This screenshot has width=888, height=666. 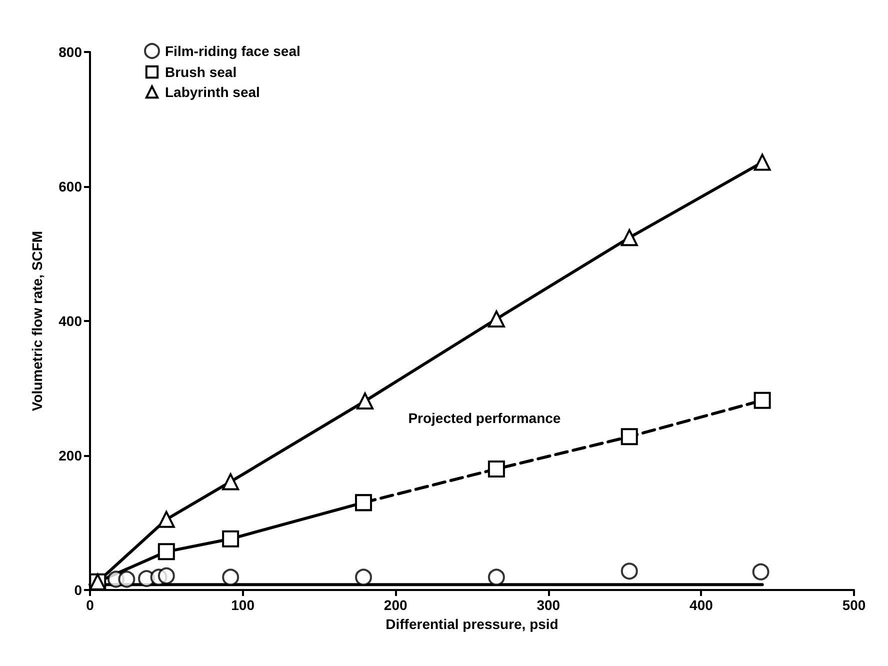 What do you see at coordinates (548, 605) in the screenshot?
I see `x-tick-label: 300` at bounding box center [548, 605].